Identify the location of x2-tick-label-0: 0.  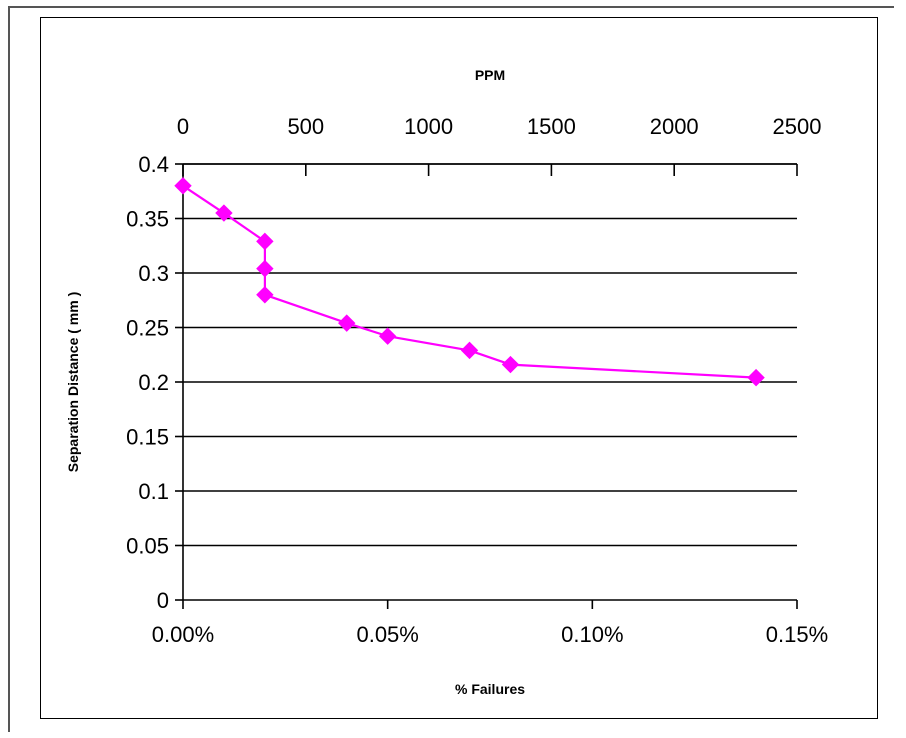
(183, 126).